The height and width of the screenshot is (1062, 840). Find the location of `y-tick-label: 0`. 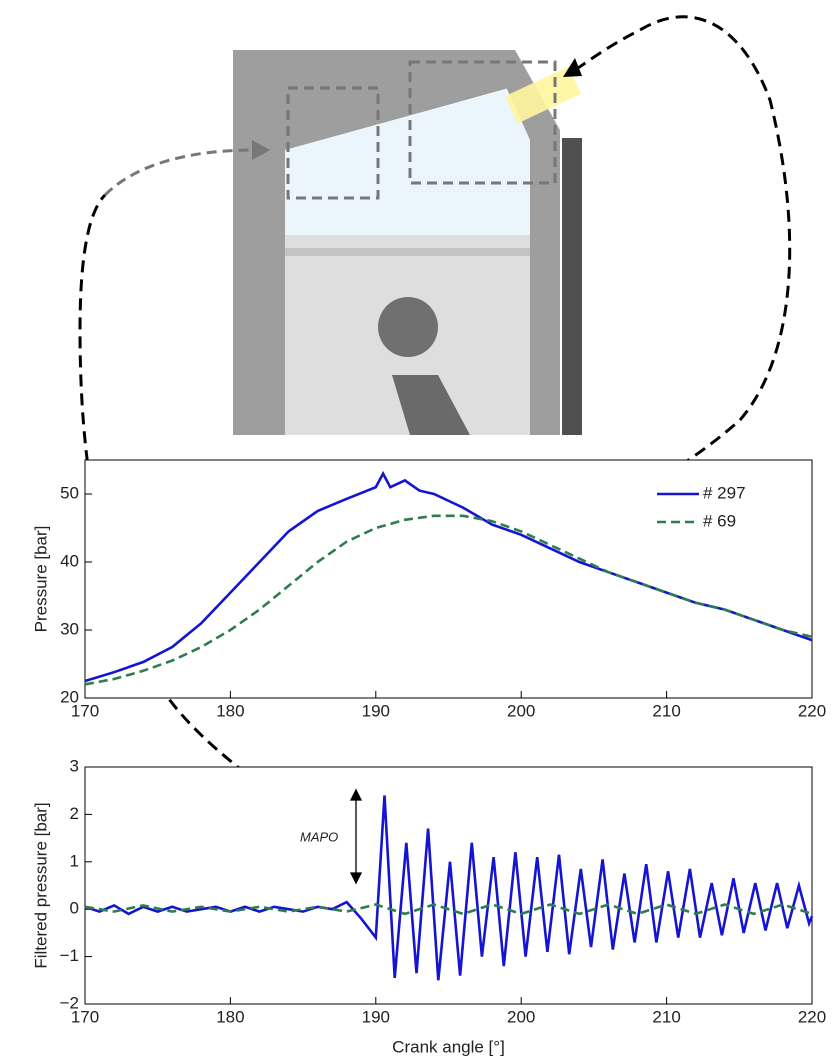

y-tick-label: 0 is located at coordinates (74, 908).